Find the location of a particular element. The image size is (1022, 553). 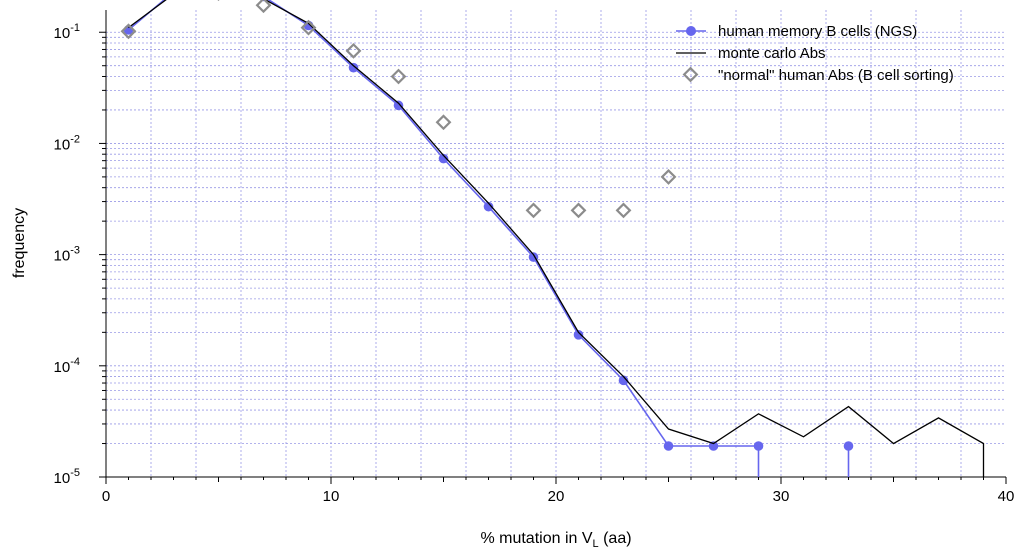

x-axis-label-subscript: L is located at coordinates (596, 544).